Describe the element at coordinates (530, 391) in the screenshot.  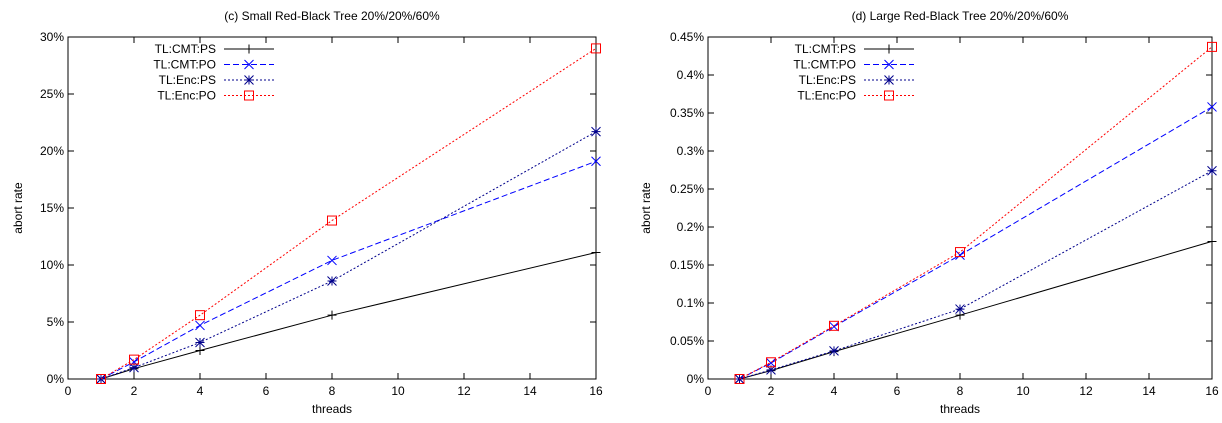
I see `x-tick-label: 14` at that location.